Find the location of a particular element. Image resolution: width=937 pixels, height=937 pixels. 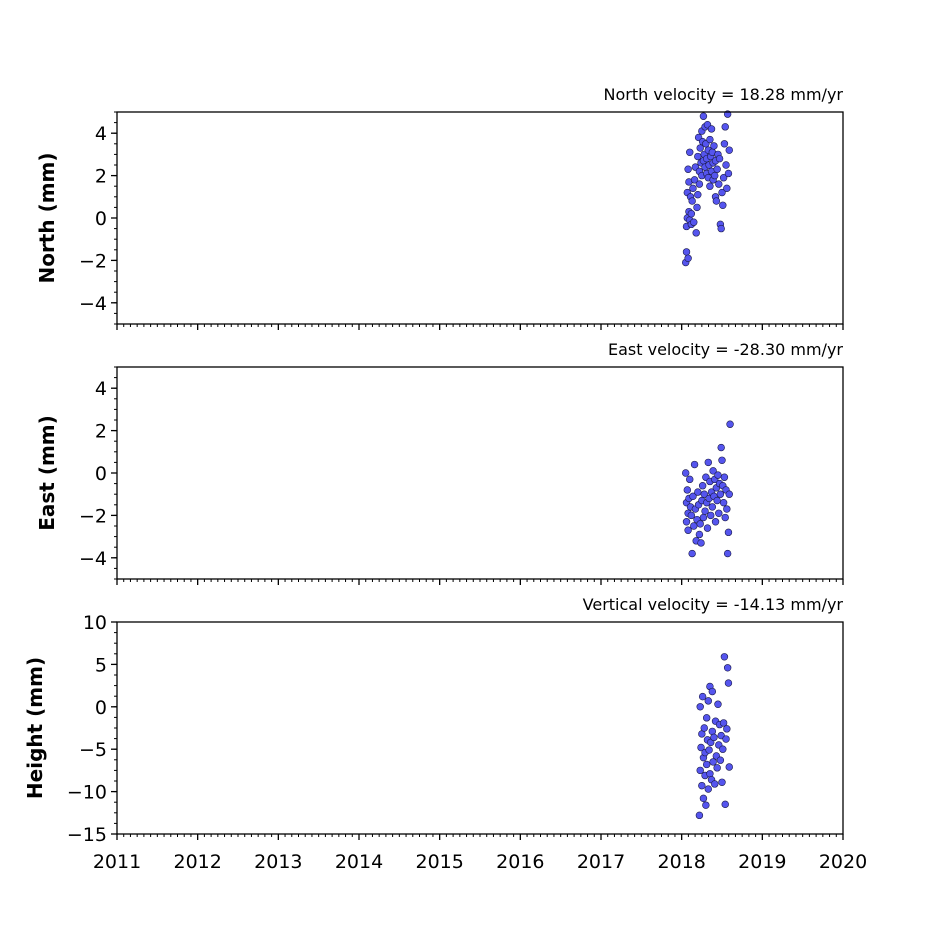

x-tick-label: 2018 is located at coordinates (681, 862).